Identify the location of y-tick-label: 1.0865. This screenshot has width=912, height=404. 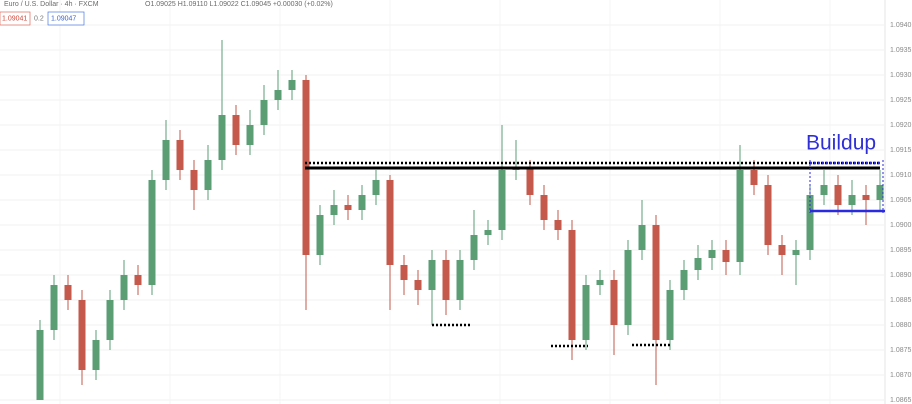
(901, 400).